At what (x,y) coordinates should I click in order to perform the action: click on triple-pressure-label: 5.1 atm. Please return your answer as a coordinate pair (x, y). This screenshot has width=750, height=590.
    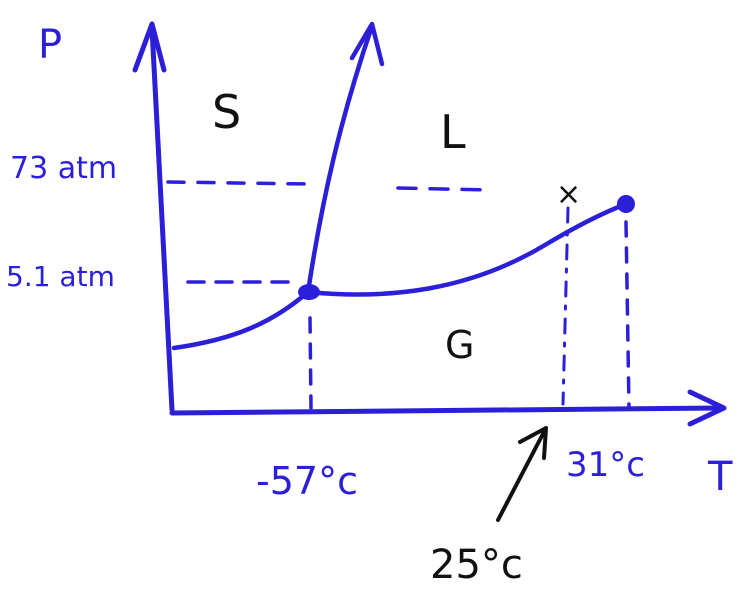
    Looking at the image, I should click on (60, 276).